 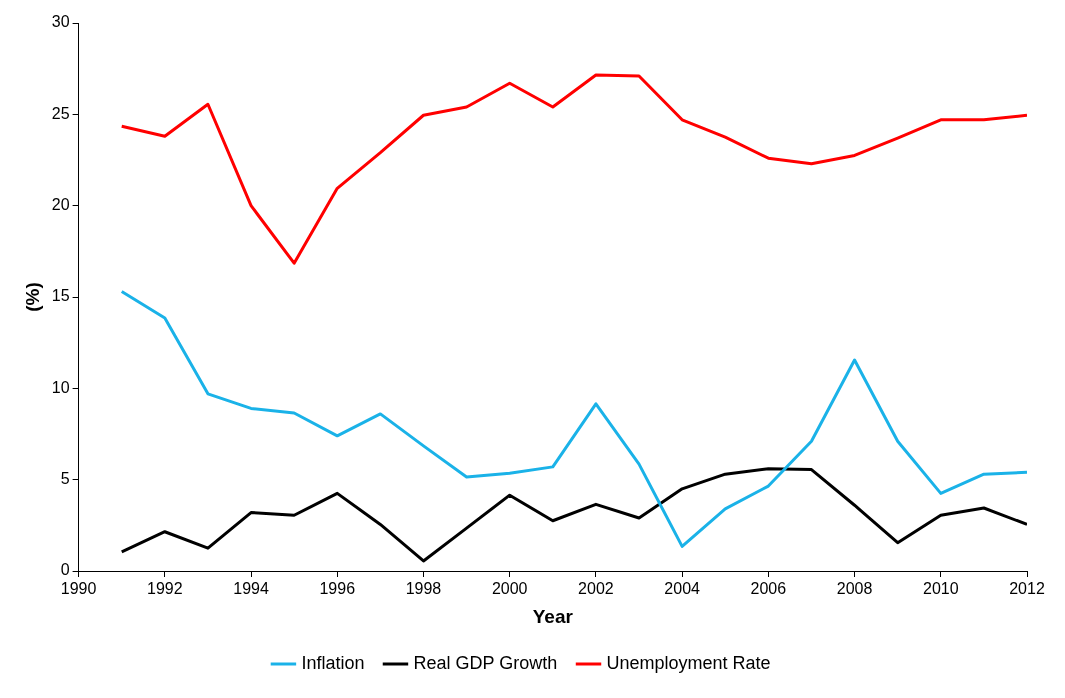 I want to click on x-tick-label: 1992, so click(x=165, y=589).